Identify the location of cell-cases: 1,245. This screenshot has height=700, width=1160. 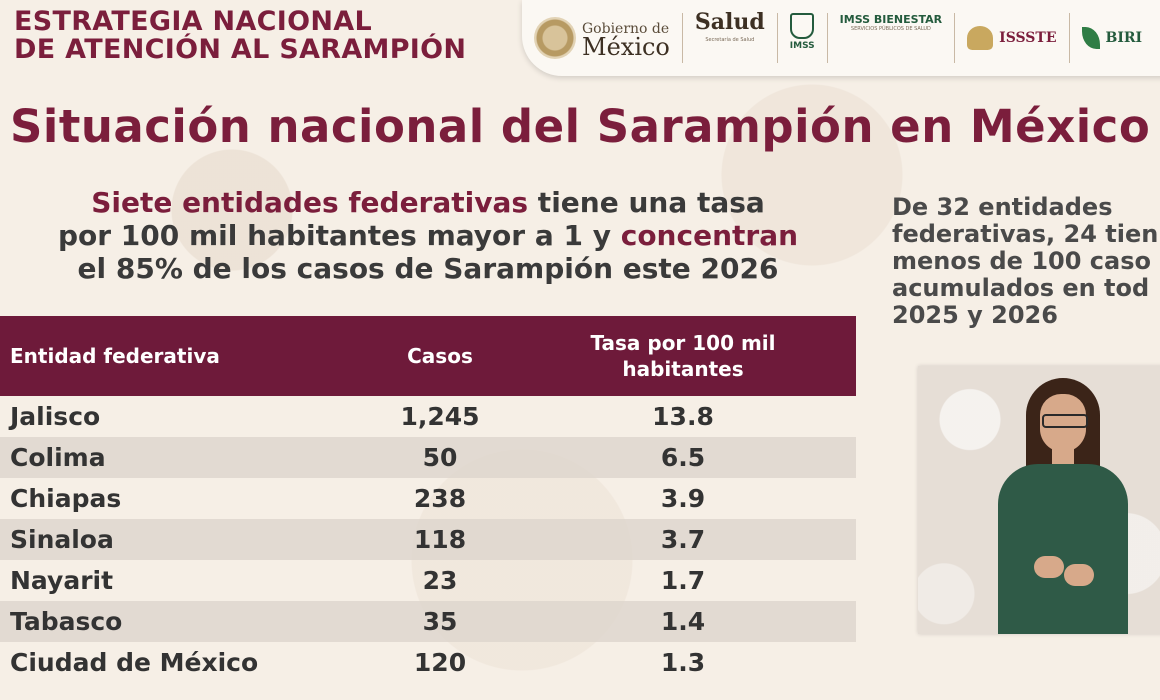
(440, 416).